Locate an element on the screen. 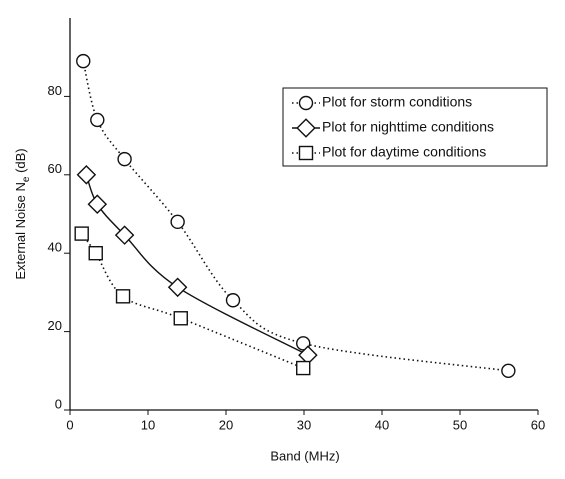  x-axis-label: Band (MHz) is located at coordinates (304, 455).